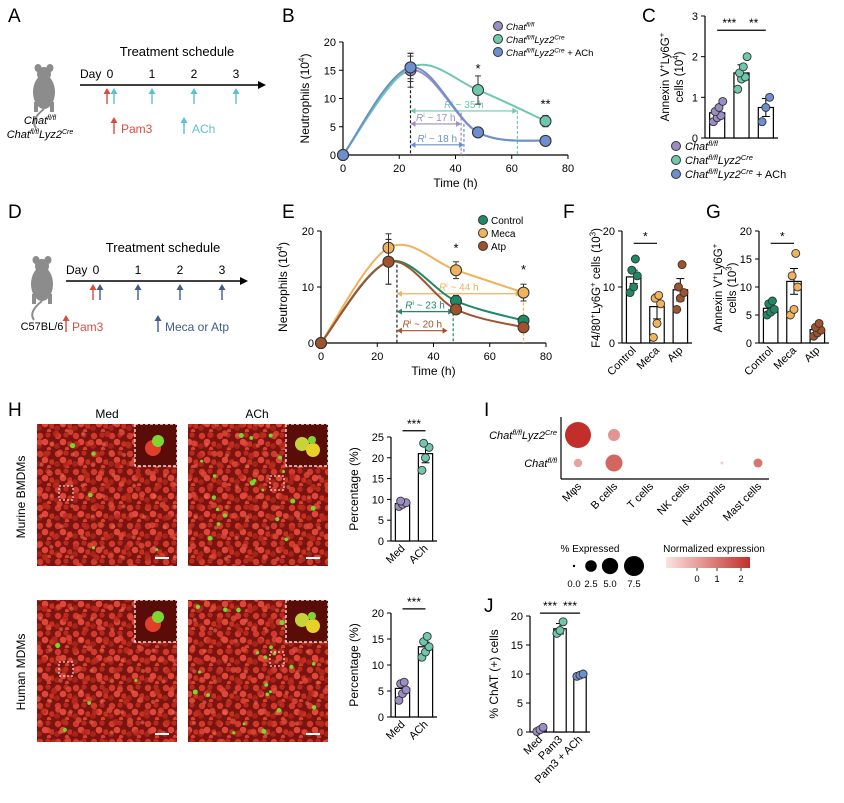 This screenshot has width=844, height=803. Describe the element at coordinates (540, 463) in the screenshot. I see `row-label: Chatfl/fl` at that location.